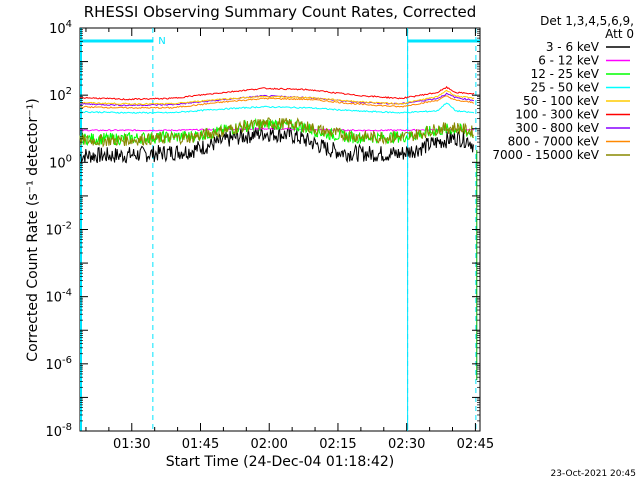  Describe the element at coordinates (619, 34) in the screenshot. I see `legend-header: Att 0` at that location.